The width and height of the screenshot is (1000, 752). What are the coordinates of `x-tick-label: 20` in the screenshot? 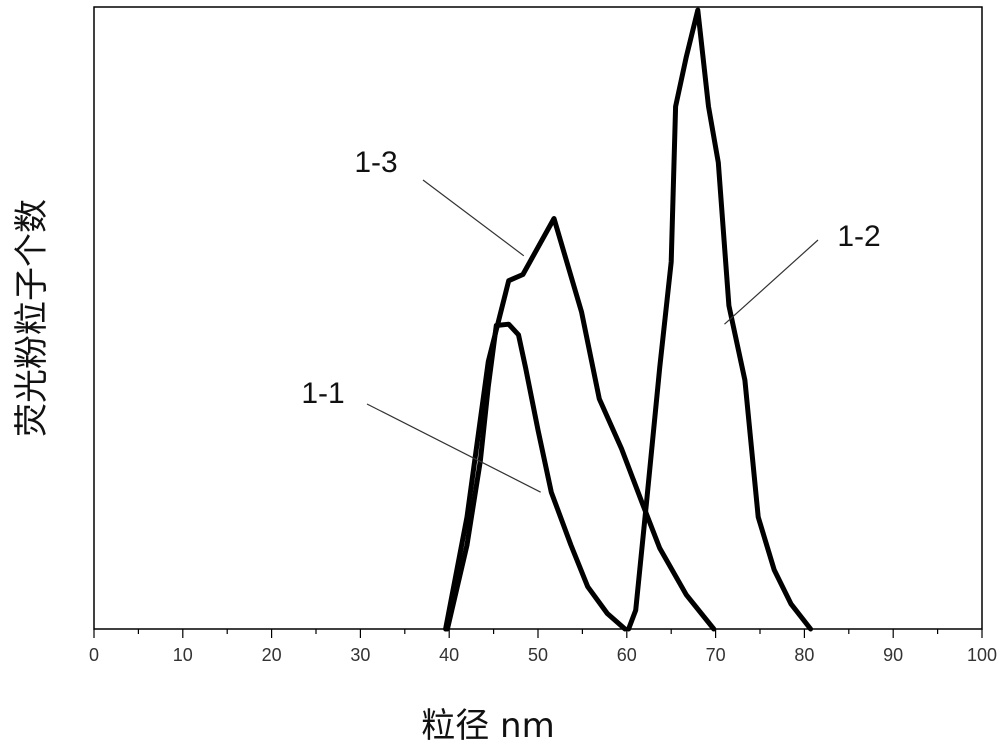 It's located at (272, 655).